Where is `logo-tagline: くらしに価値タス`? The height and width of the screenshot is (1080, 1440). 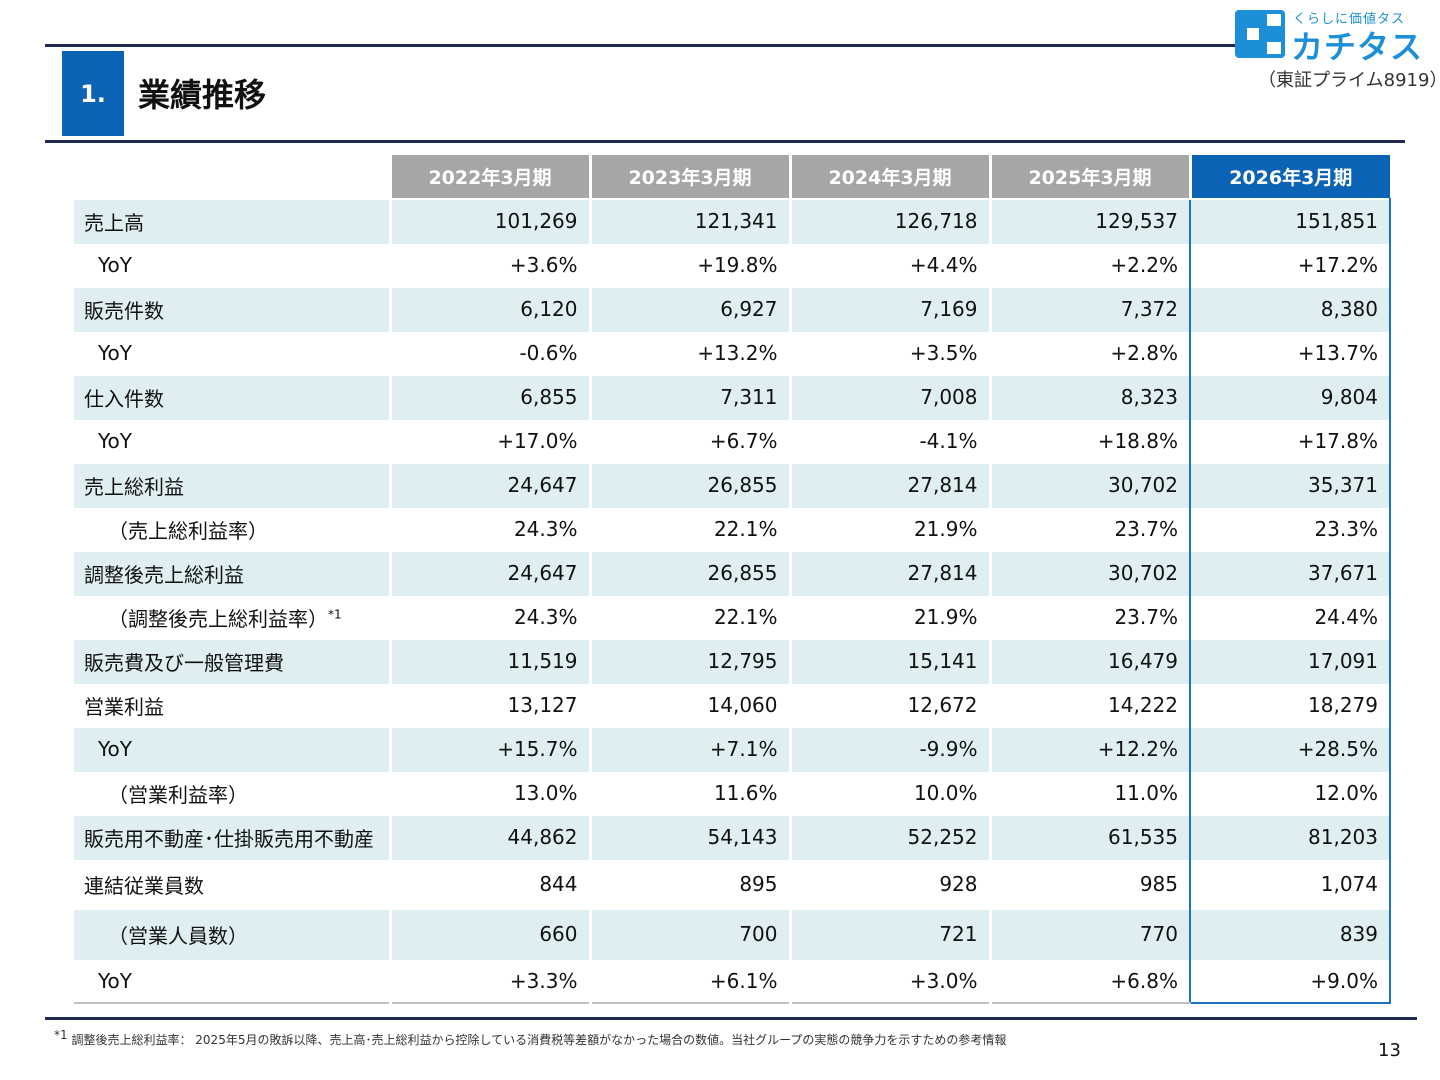 logo-tagline: くらしに価値タス is located at coordinates (1349, 19).